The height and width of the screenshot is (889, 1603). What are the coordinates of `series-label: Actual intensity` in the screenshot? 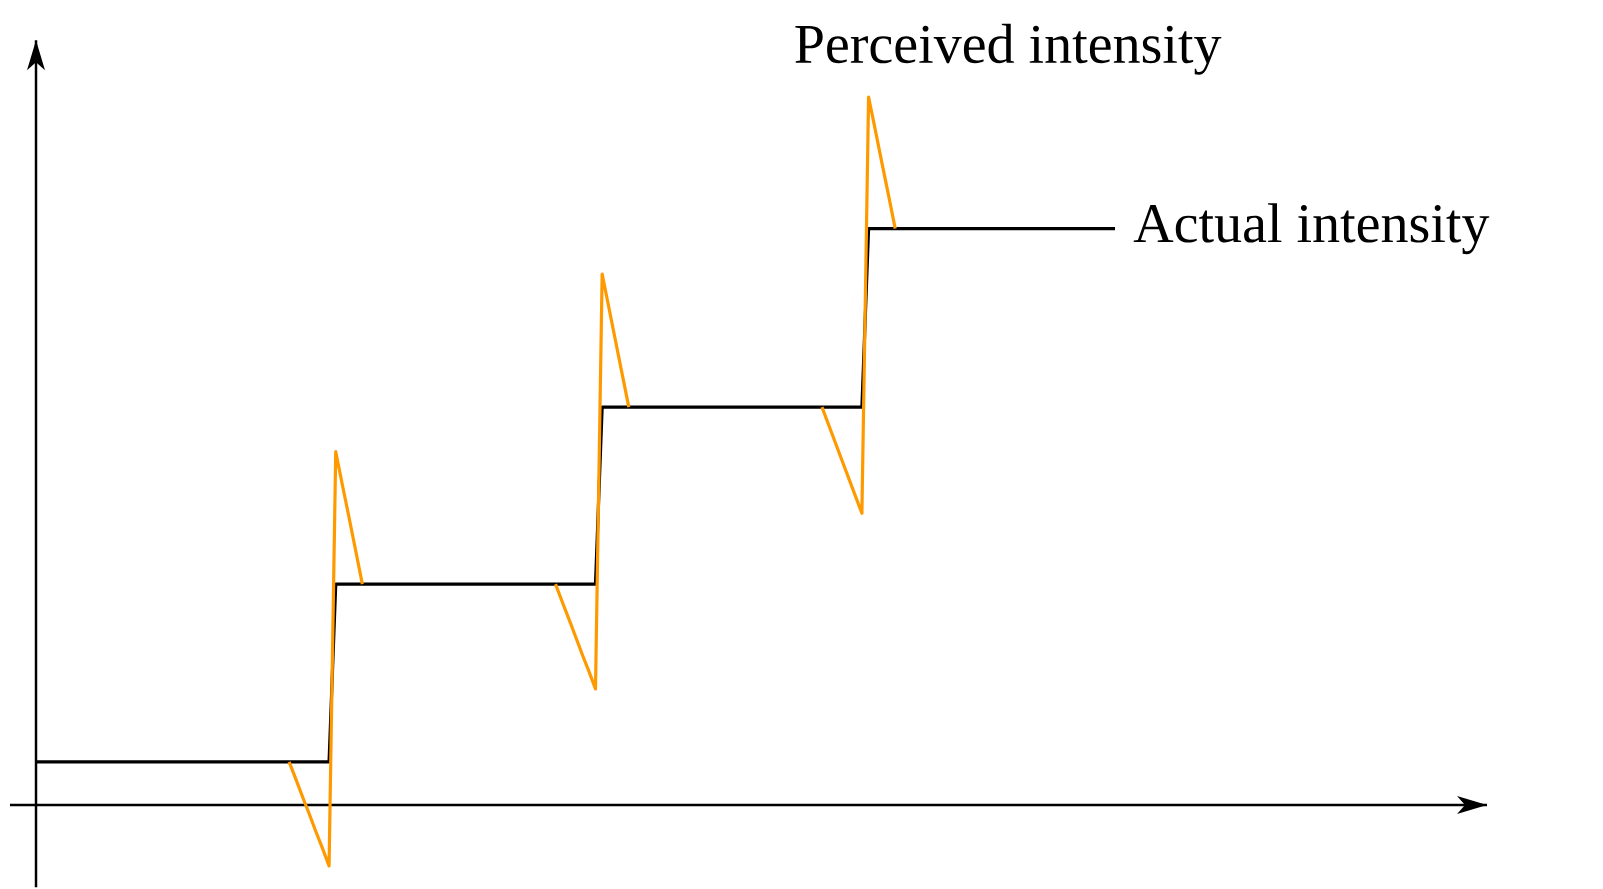 It's located at (1311, 229).